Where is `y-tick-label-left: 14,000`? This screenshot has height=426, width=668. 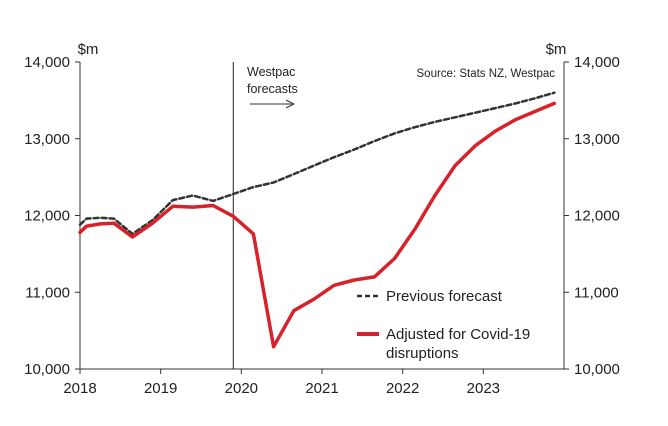
y-tick-label-left: 14,000 is located at coordinates (47, 62).